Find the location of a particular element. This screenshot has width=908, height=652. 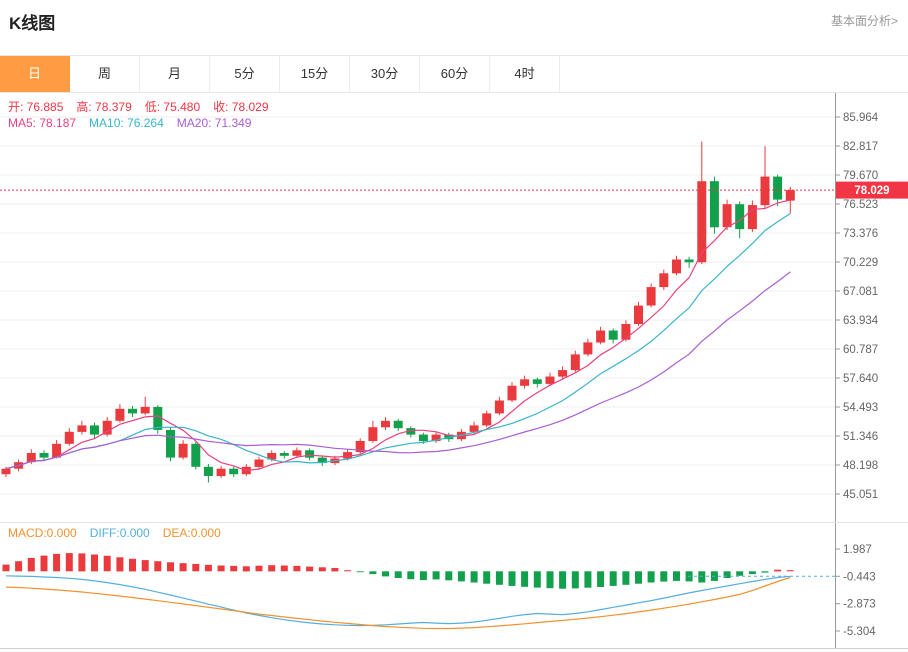

svg-text: 79.670 is located at coordinates (860, 176).